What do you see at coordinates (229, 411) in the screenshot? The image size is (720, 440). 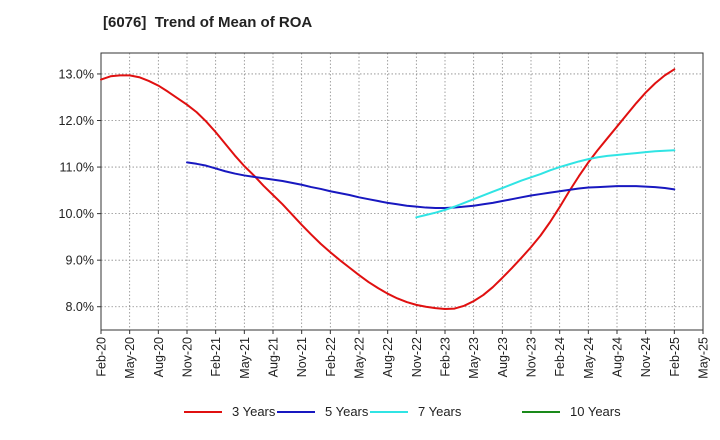 I see `legend-item-3-years: 3 Years` at bounding box center [229, 411].